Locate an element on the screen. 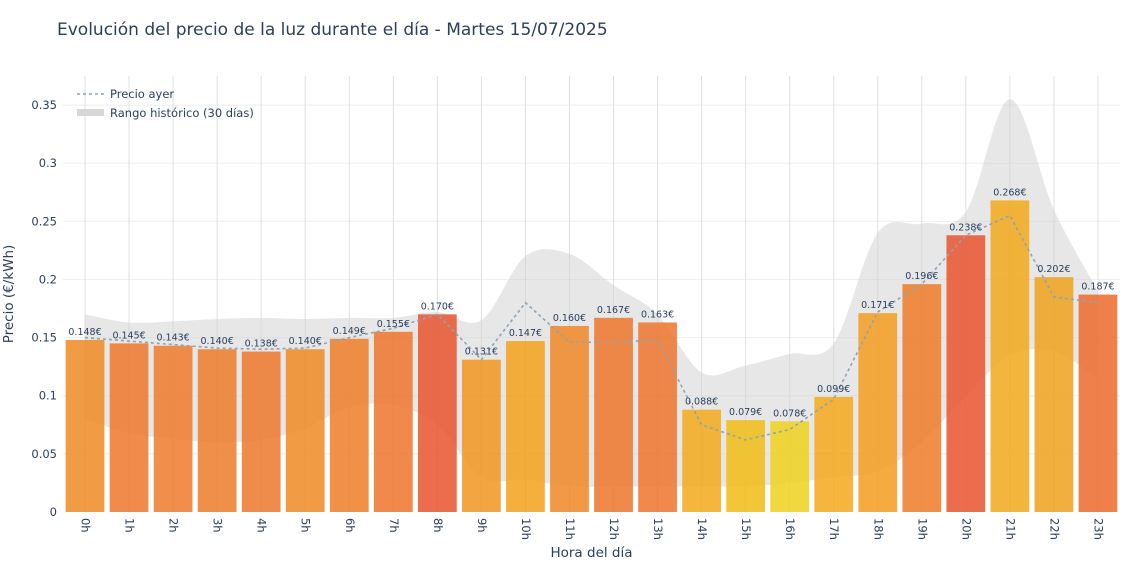 The width and height of the screenshot is (1140, 574). bar-value-label: 0.196€ is located at coordinates (921, 276).